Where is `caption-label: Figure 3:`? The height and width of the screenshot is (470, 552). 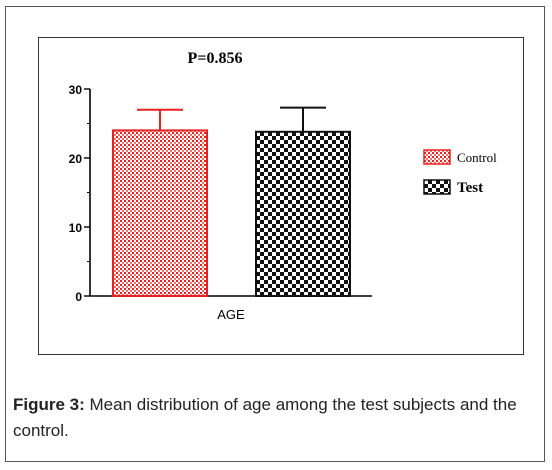
caption-label: Figure 3: is located at coordinates (49, 404).